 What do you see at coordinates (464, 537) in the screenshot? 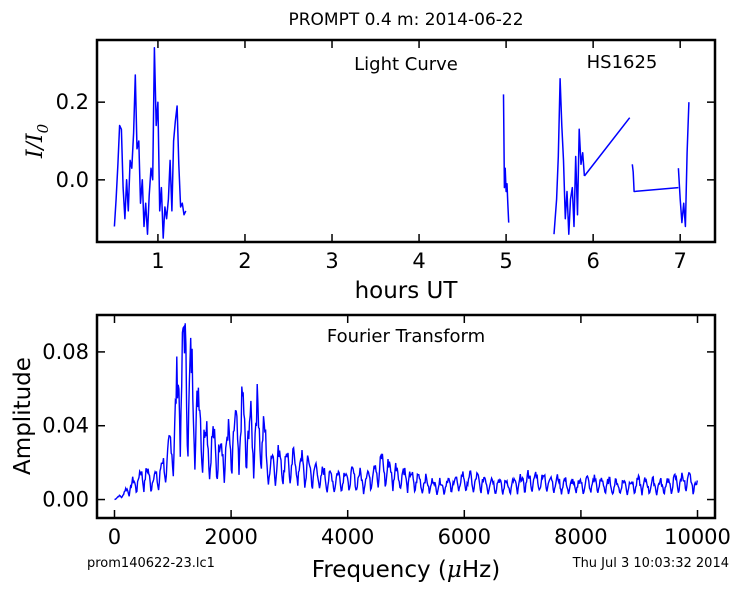
I see `fourier-xtick-label: 6000` at bounding box center [464, 537].